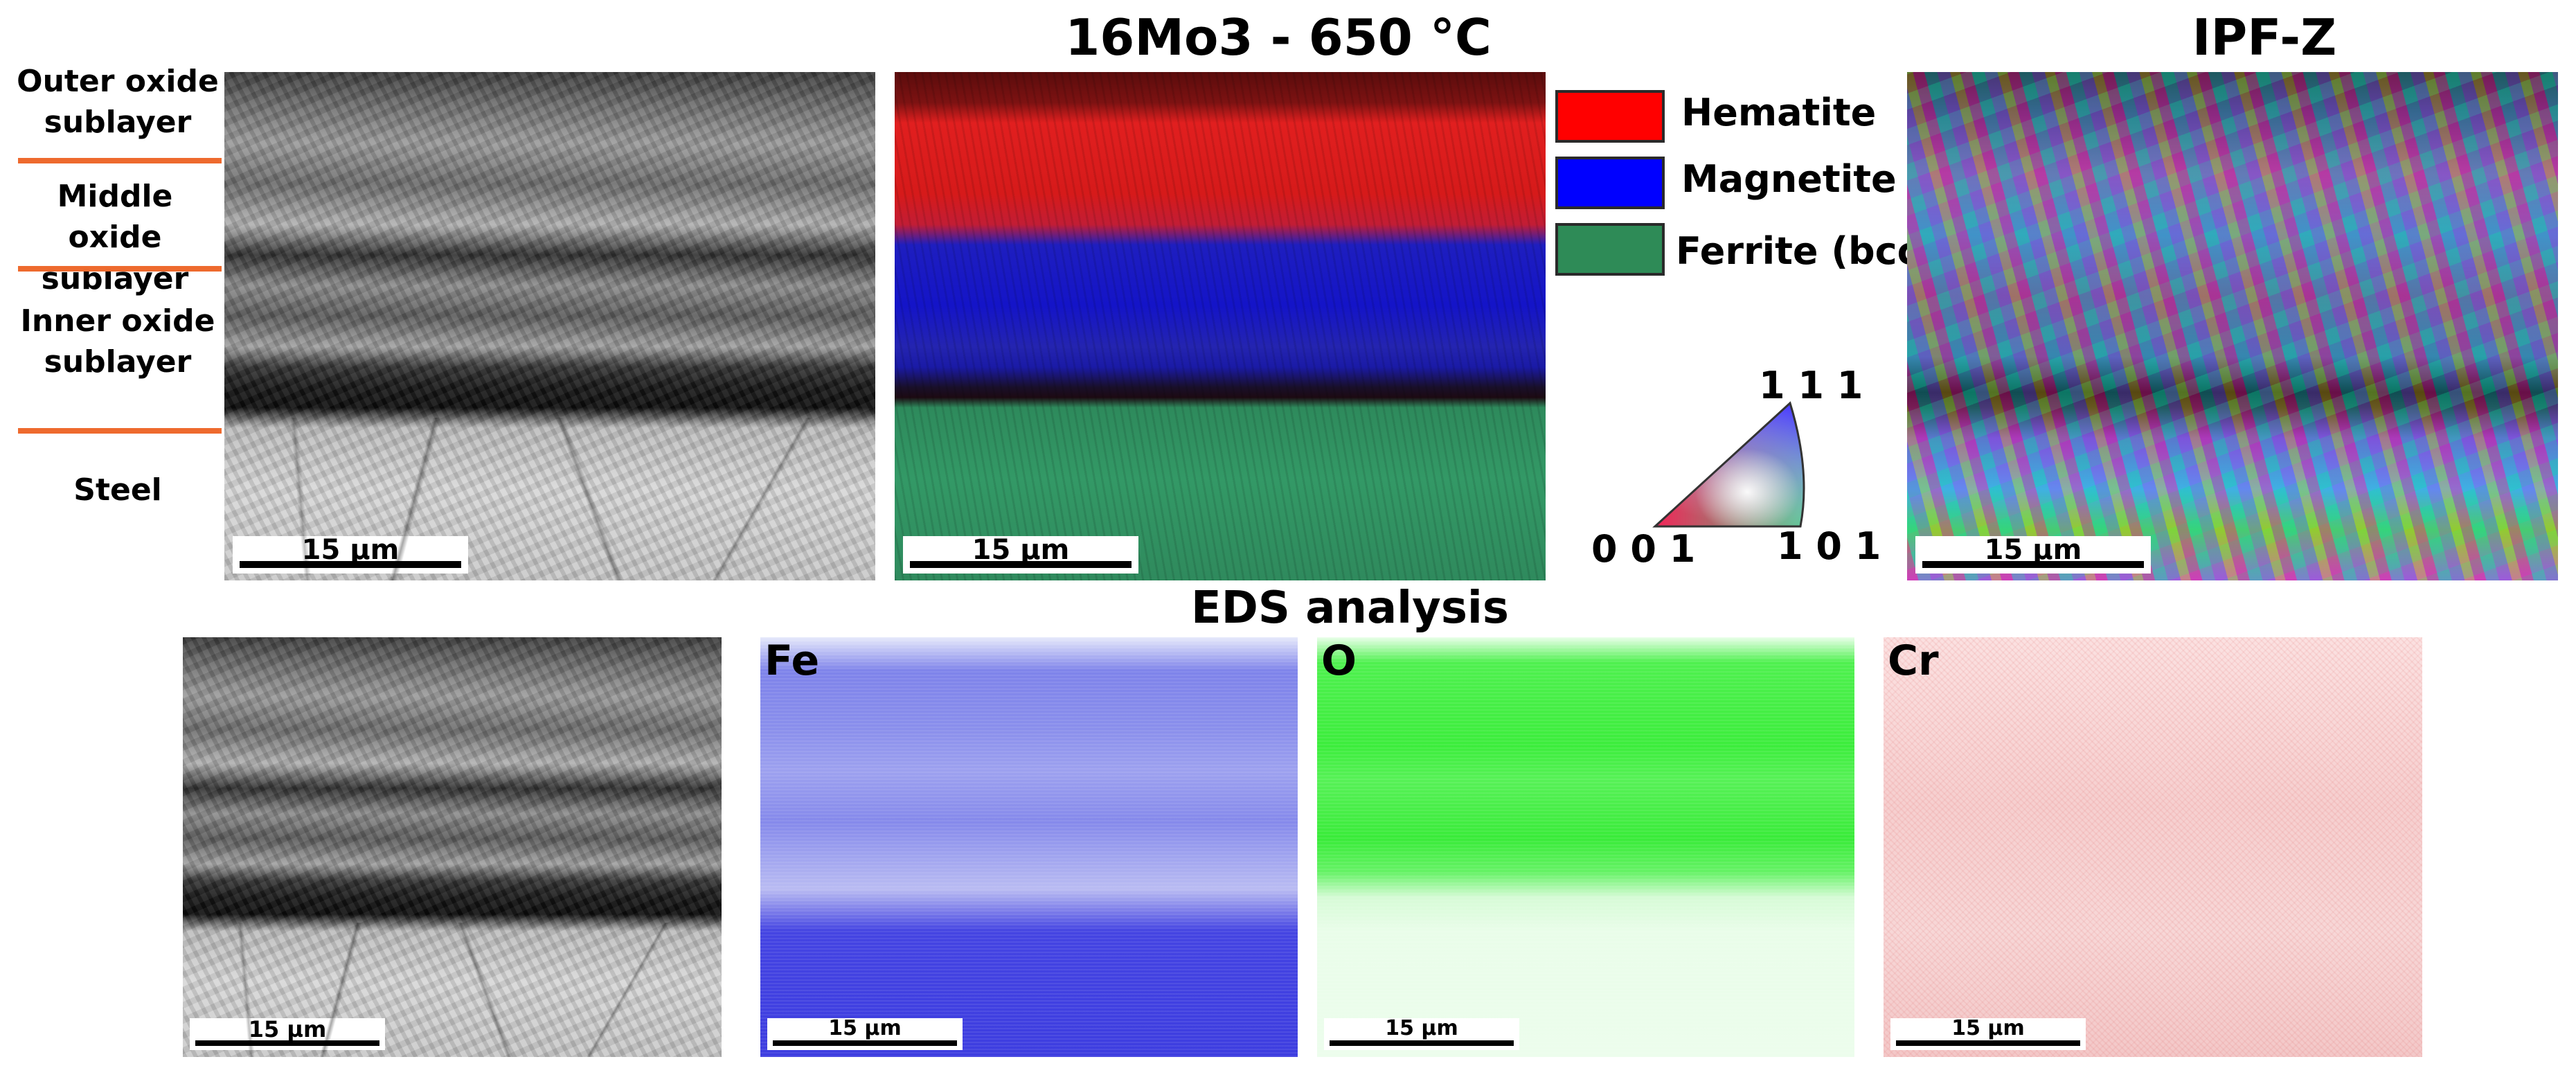 The width and height of the screenshot is (2576, 1075). What do you see at coordinates (118, 103) in the screenshot?
I see `layer-label-outer: Outer oxide sublayer` at bounding box center [118, 103].